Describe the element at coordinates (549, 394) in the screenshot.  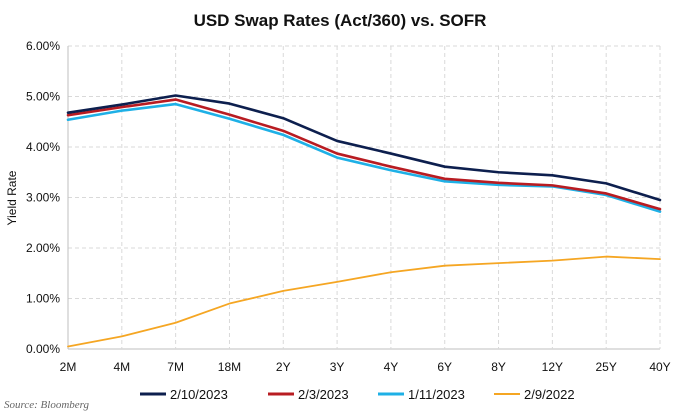
I see `legend-label: 2/9/2022` at that location.